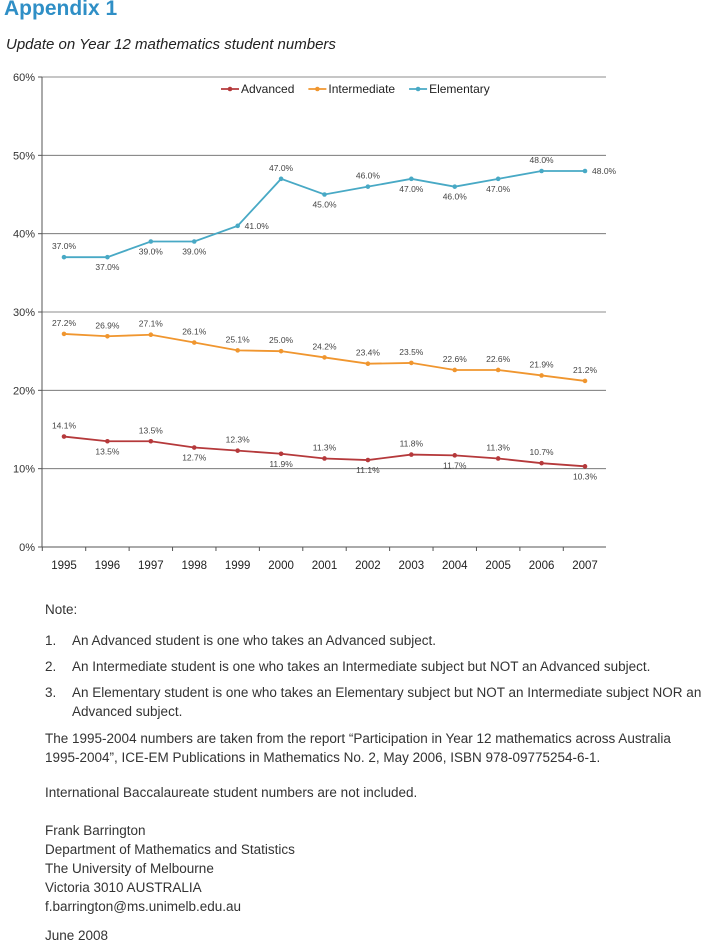 Image resolution: width=714 pixels, height=947 pixels. I want to click on author-department: Department of Mathematics and Statistics, so click(170, 849).